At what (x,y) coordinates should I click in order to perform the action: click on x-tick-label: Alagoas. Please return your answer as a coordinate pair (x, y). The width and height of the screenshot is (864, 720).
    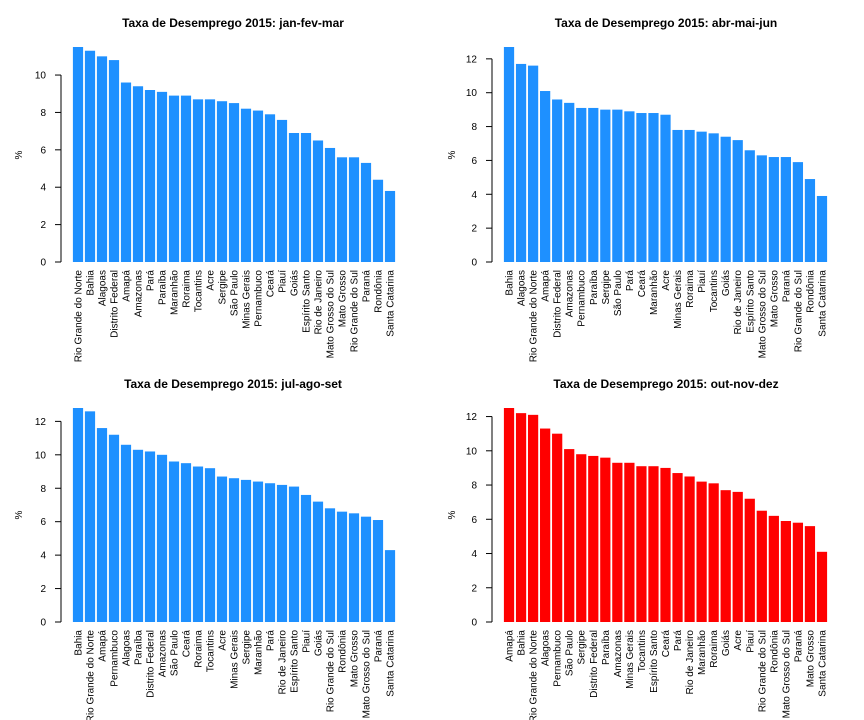
    Looking at the image, I should click on (522, 288).